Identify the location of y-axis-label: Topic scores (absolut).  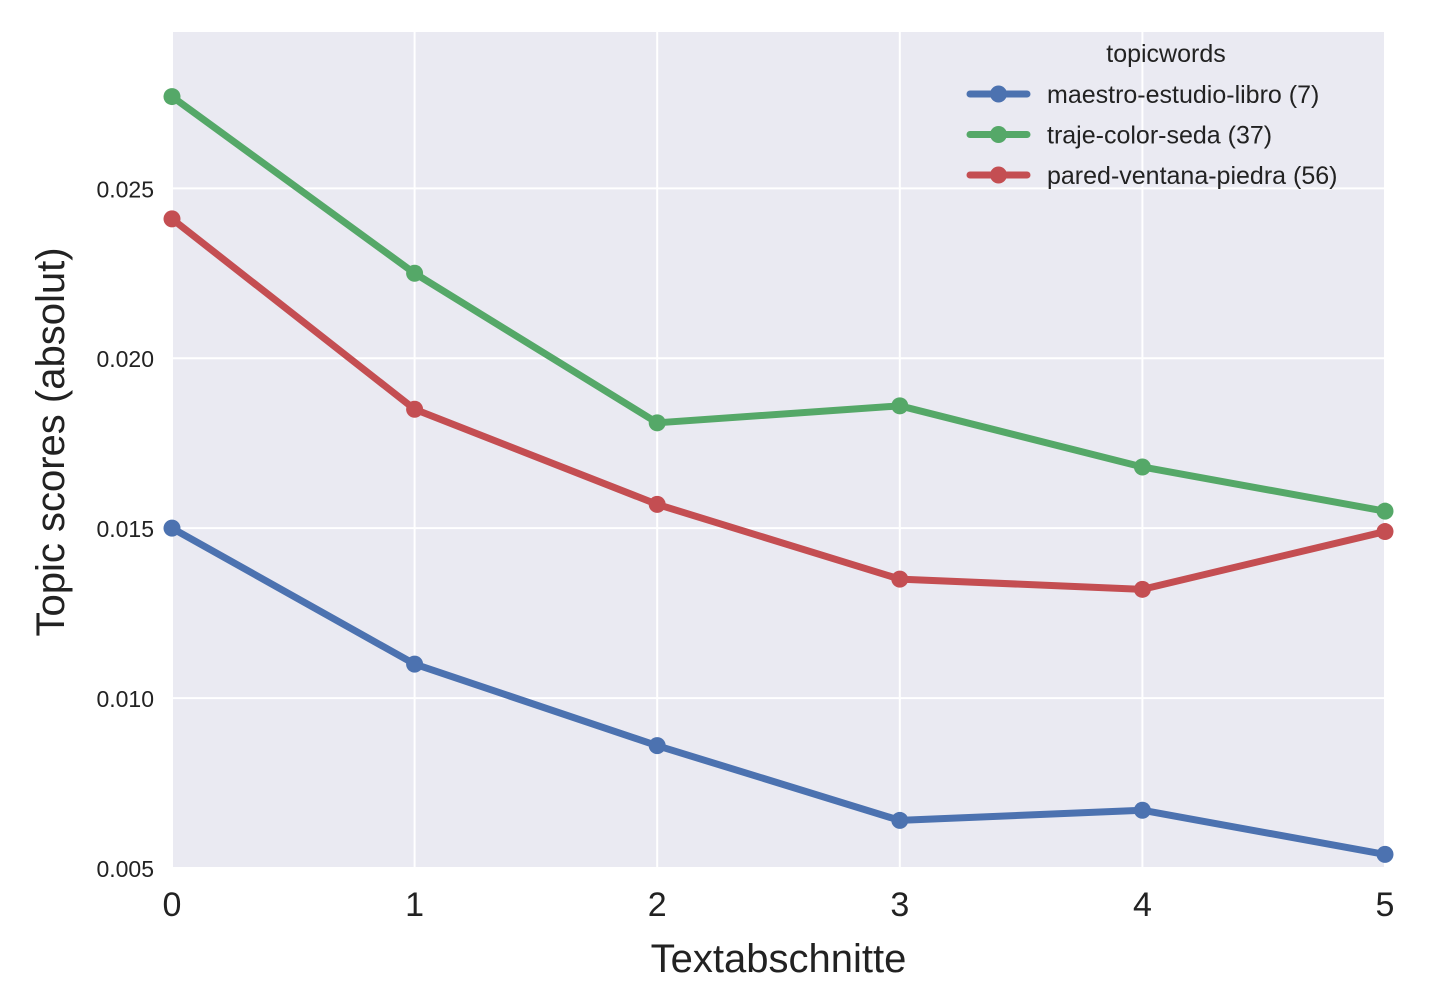
(51, 441).